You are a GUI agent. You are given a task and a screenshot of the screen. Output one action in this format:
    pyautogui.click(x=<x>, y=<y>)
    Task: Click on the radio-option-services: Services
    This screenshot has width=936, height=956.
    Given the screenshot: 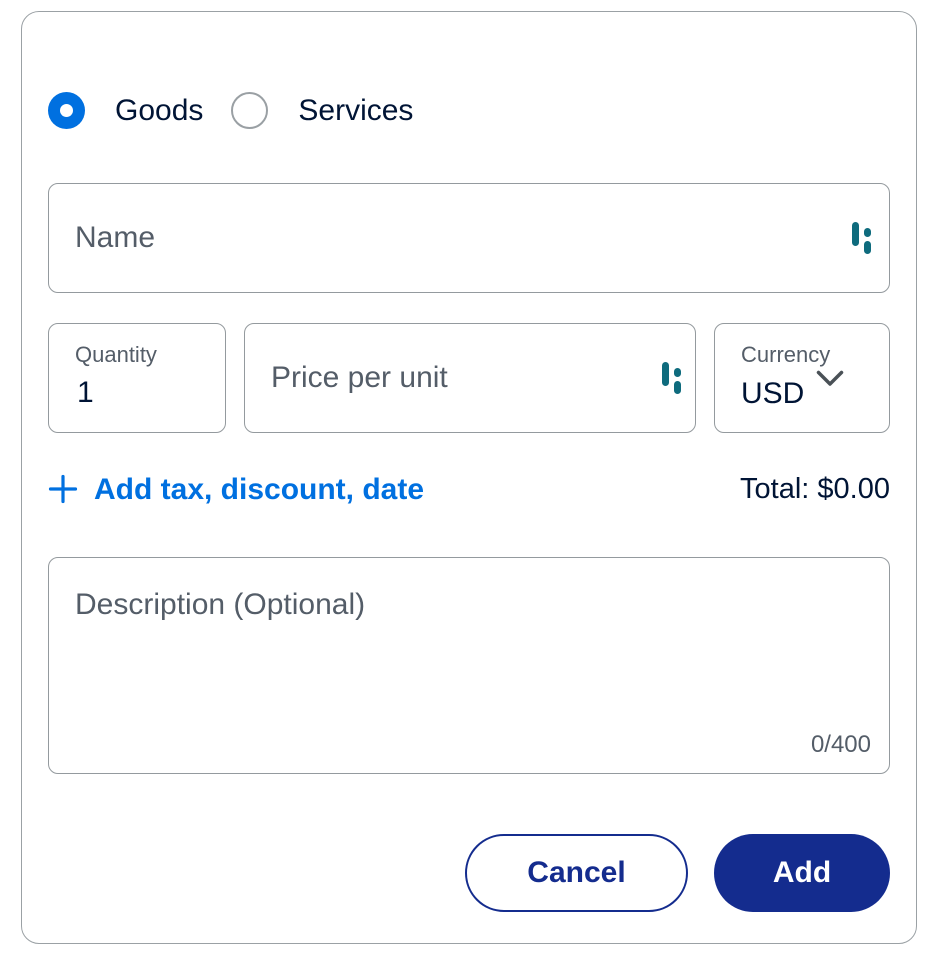 What is the action you would take?
    pyautogui.click(x=322, y=110)
    